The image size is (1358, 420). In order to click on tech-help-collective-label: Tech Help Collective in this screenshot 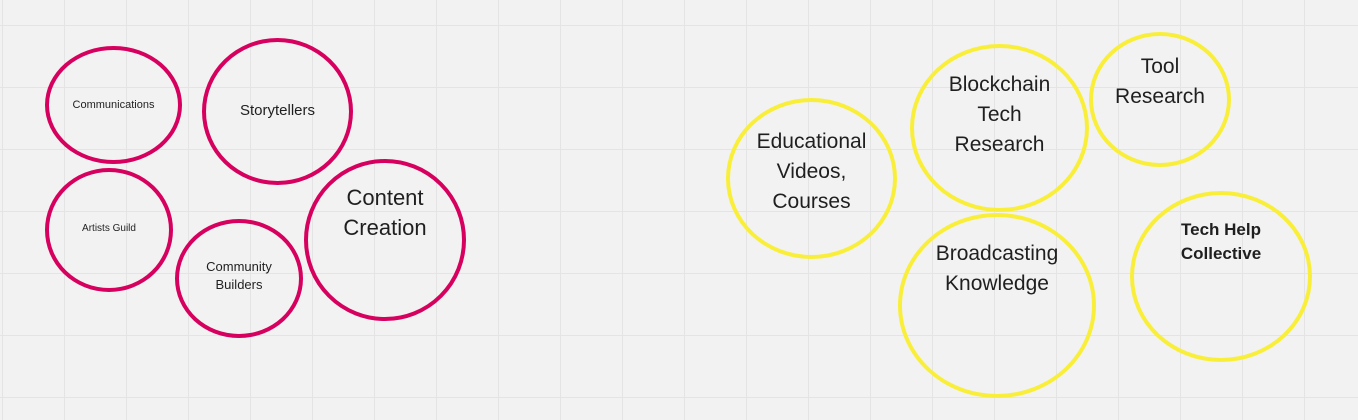, I will do `click(1221, 241)`.